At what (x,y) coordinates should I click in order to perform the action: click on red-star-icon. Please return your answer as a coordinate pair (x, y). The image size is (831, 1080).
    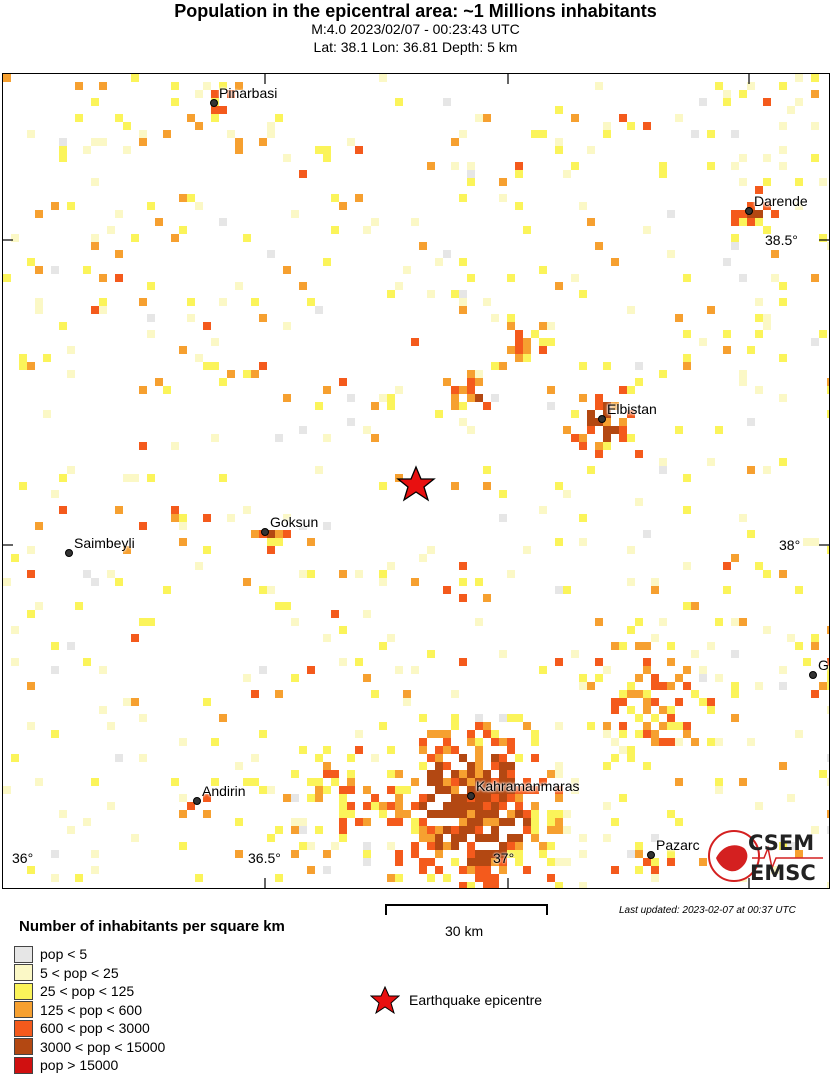
    Looking at the image, I should click on (385, 1000).